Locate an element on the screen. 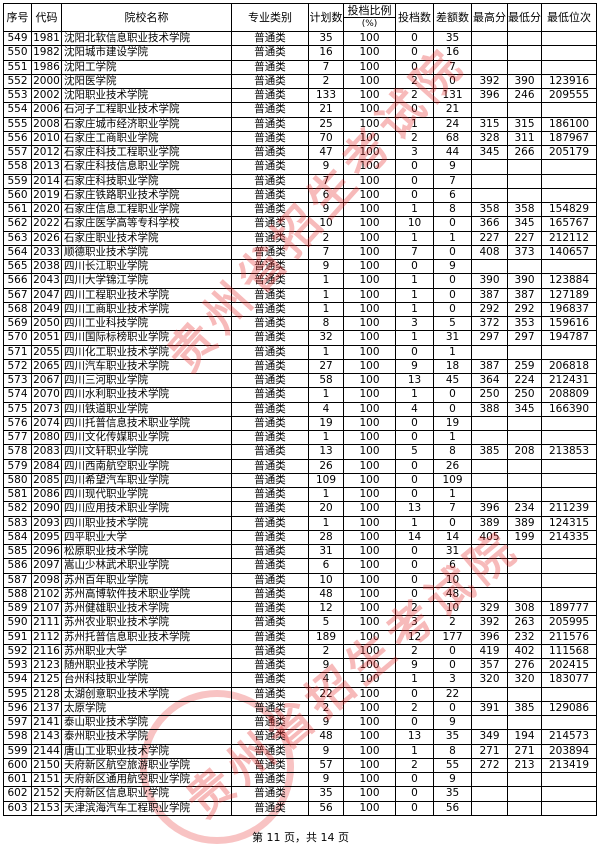  cell-max: 297 is located at coordinates (489, 338).